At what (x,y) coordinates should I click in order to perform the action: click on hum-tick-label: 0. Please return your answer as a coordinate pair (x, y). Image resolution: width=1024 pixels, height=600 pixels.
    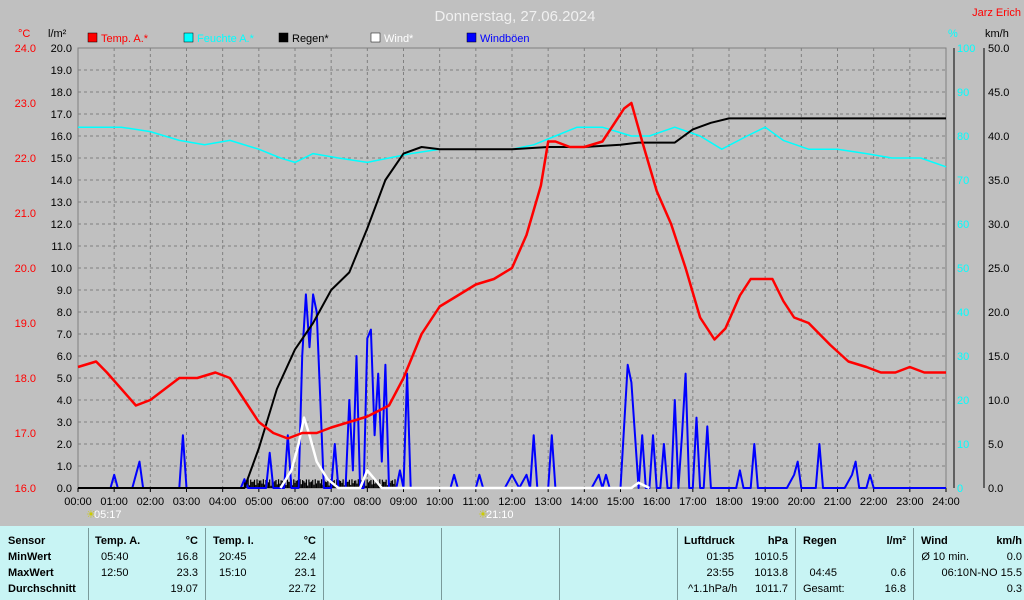
    Looking at the image, I should click on (960, 489).